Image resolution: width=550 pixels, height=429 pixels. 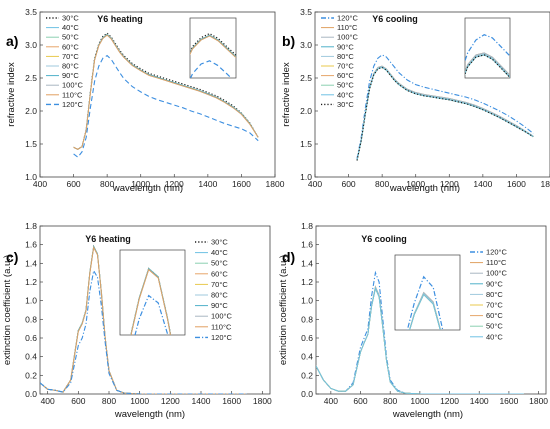 I want to click on panel-label: a), so click(x=12, y=41).